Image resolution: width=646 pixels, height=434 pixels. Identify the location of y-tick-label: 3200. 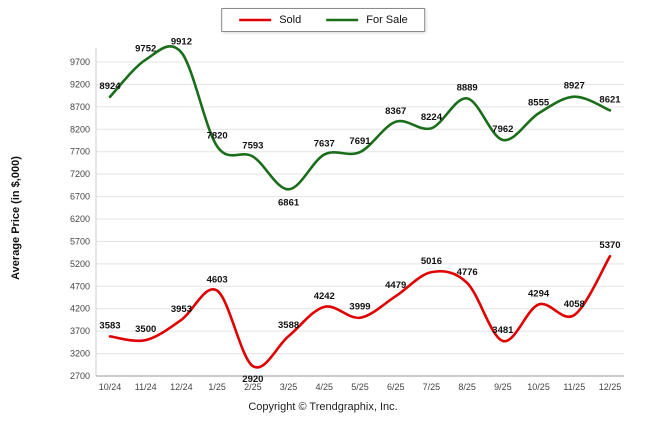
(80, 354).